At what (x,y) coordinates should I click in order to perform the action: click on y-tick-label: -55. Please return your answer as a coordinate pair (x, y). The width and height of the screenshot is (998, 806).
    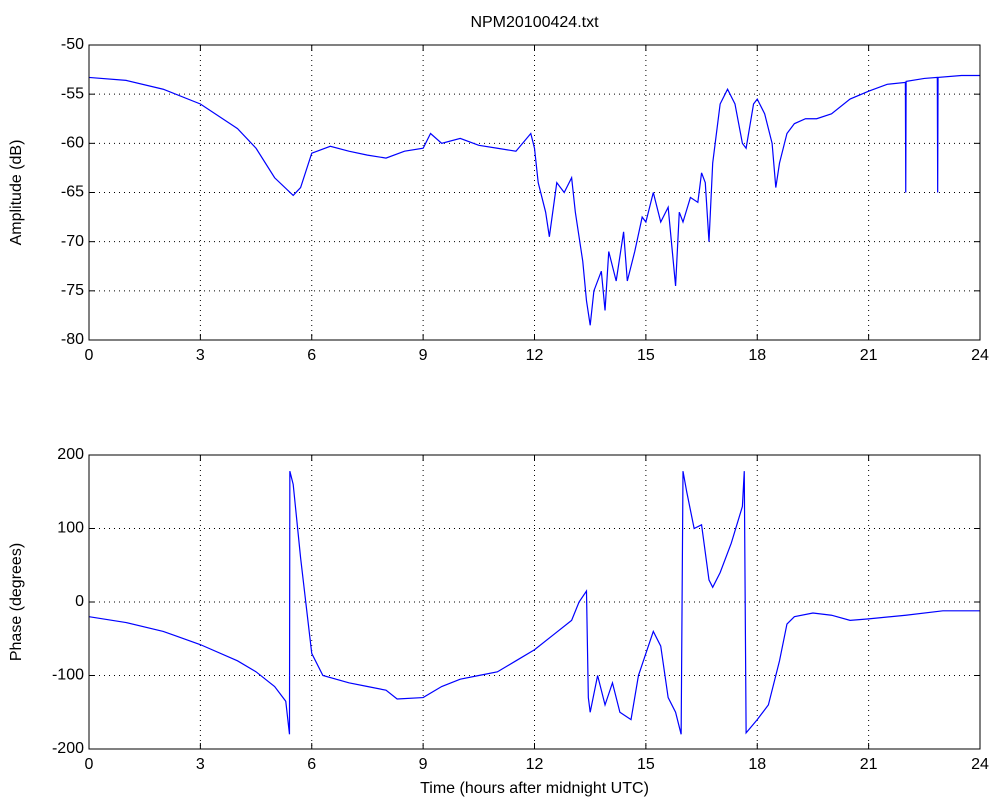
    Looking at the image, I should click on (72, 93).